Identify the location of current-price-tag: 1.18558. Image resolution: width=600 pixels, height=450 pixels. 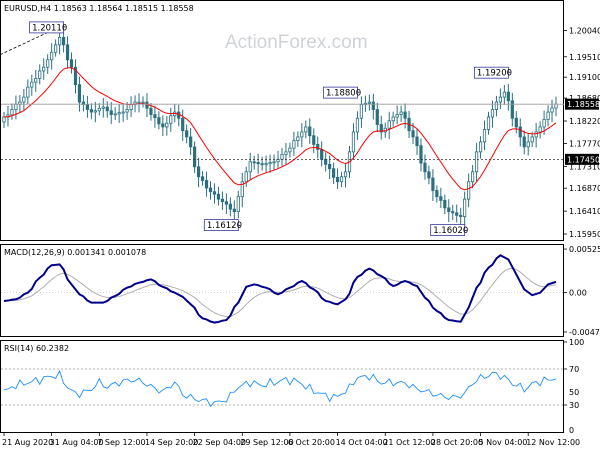
(583, 104).